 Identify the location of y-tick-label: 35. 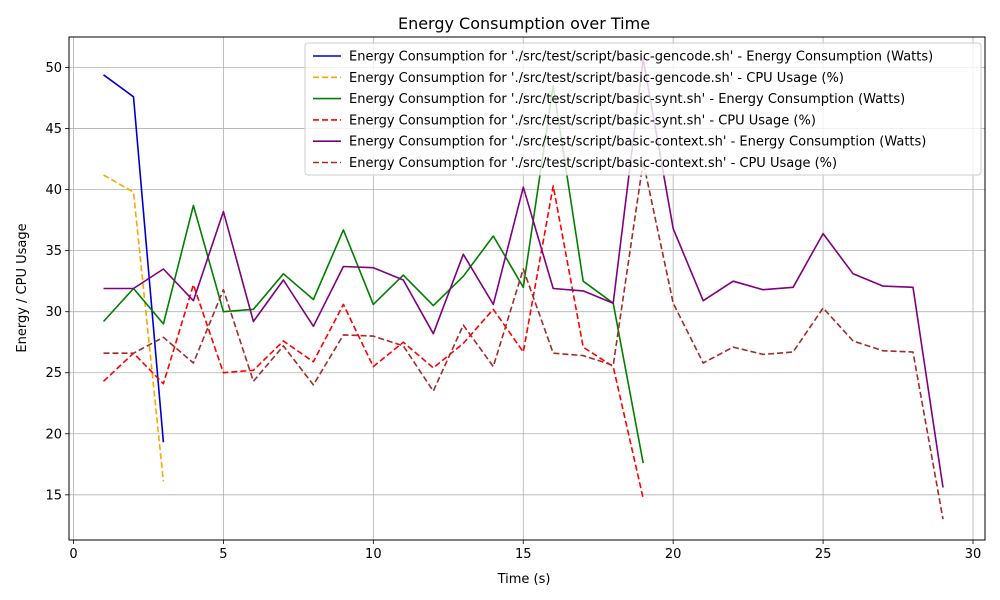
(53, 251).